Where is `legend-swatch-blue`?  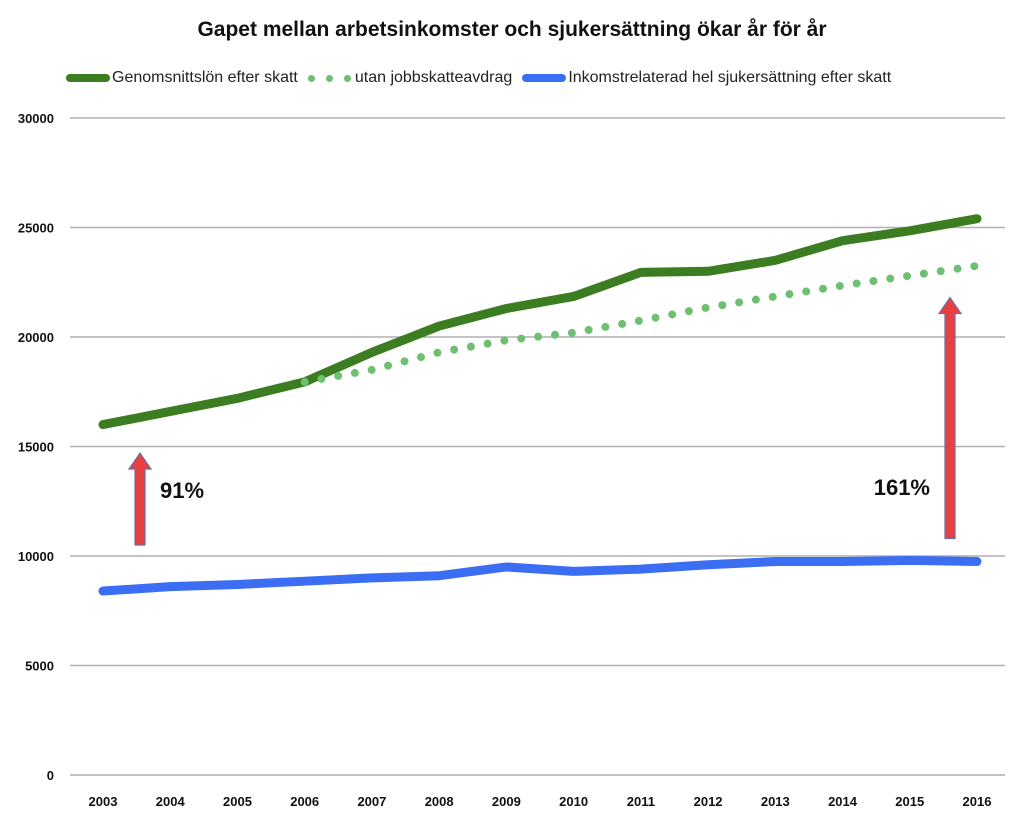
legend-swatch-blue is located at coordinates (544, 78).